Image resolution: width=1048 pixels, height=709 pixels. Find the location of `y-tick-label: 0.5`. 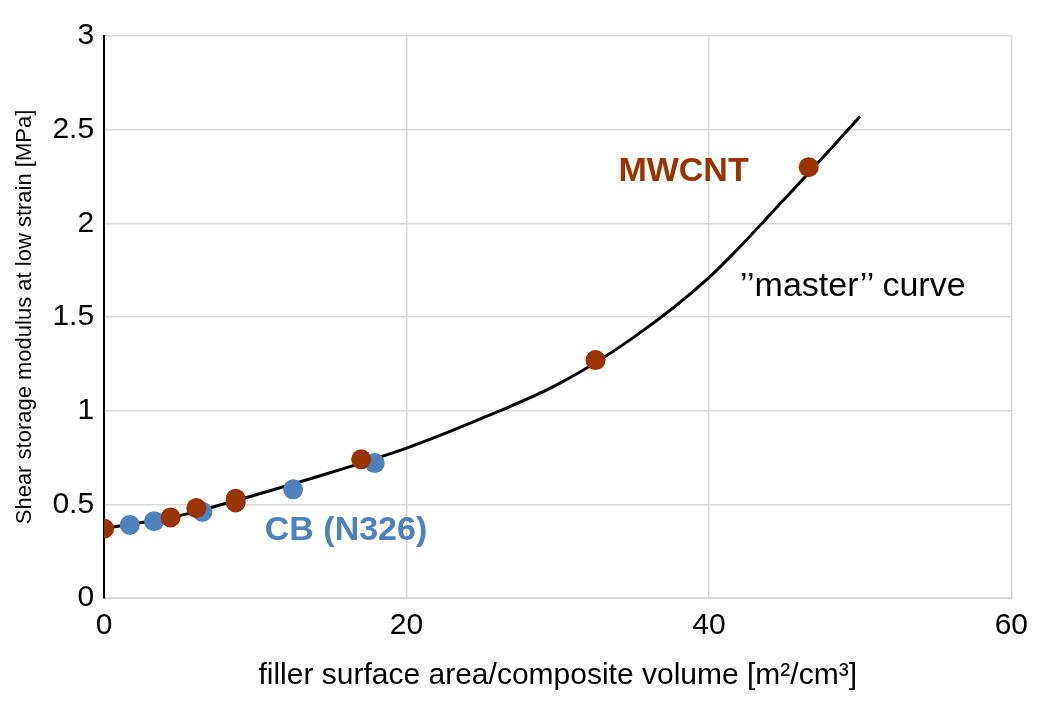

y-tick-label: 0.5 is located at coordinates (73, 502).